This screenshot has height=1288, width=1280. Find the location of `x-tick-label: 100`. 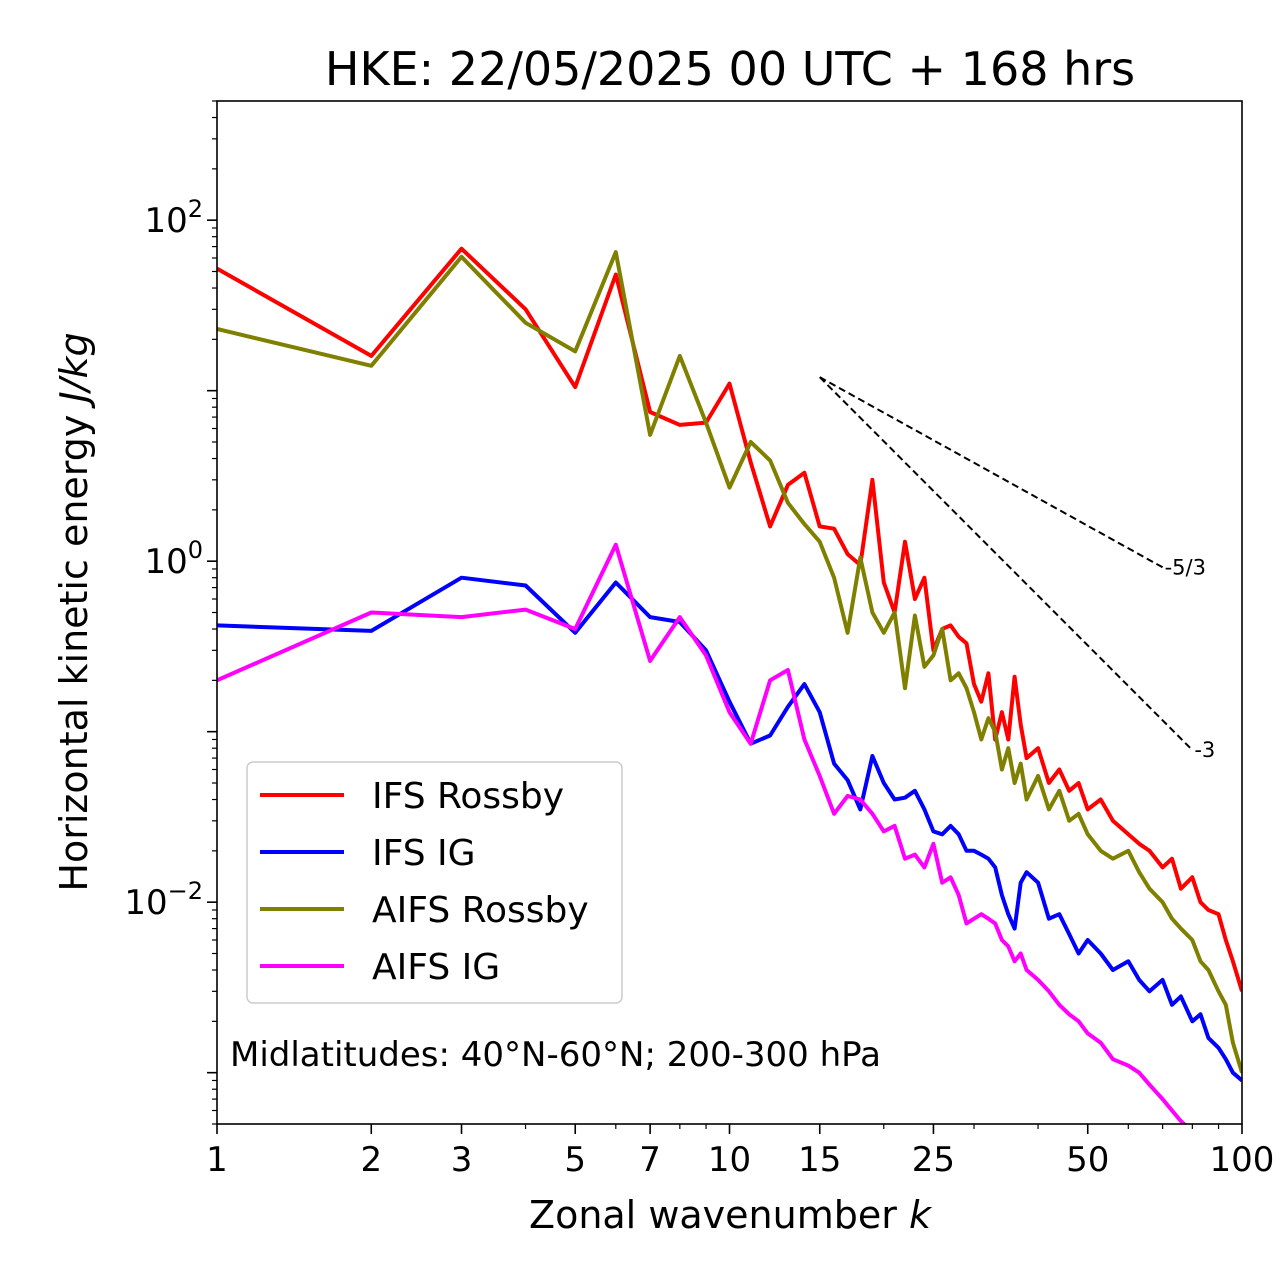

x-tick-label: 100 is located at coordinates (1242, 1160).